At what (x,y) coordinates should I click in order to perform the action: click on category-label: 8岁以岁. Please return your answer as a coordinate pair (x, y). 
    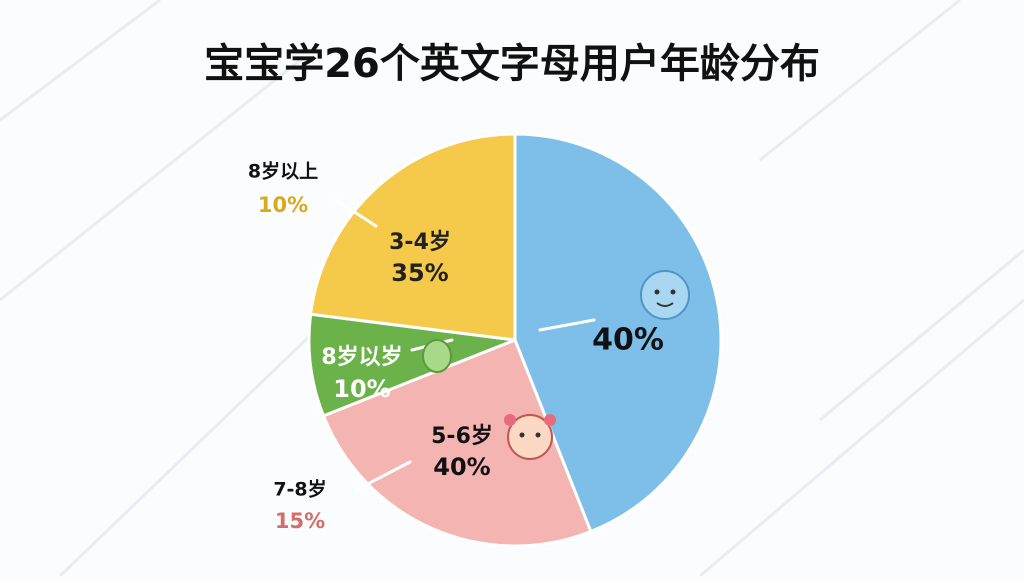
    Looking at the image, I should click on (361, 357).